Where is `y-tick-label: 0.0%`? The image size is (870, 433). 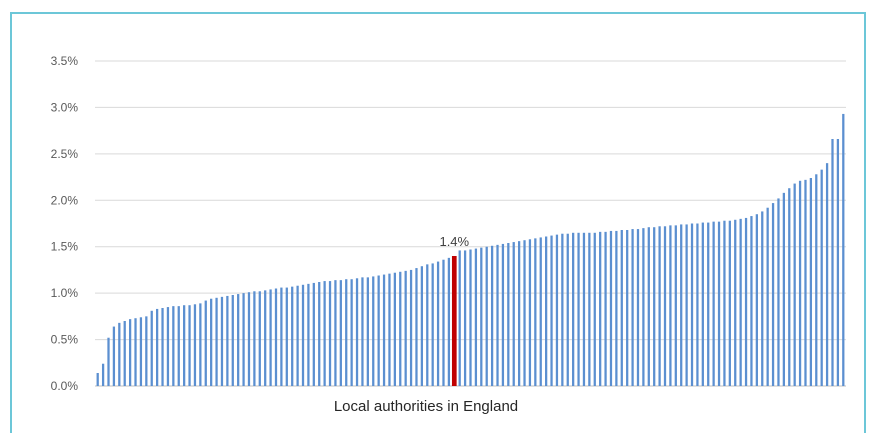 y-tick-label: 0.0% is located at coordinates (65, 386).